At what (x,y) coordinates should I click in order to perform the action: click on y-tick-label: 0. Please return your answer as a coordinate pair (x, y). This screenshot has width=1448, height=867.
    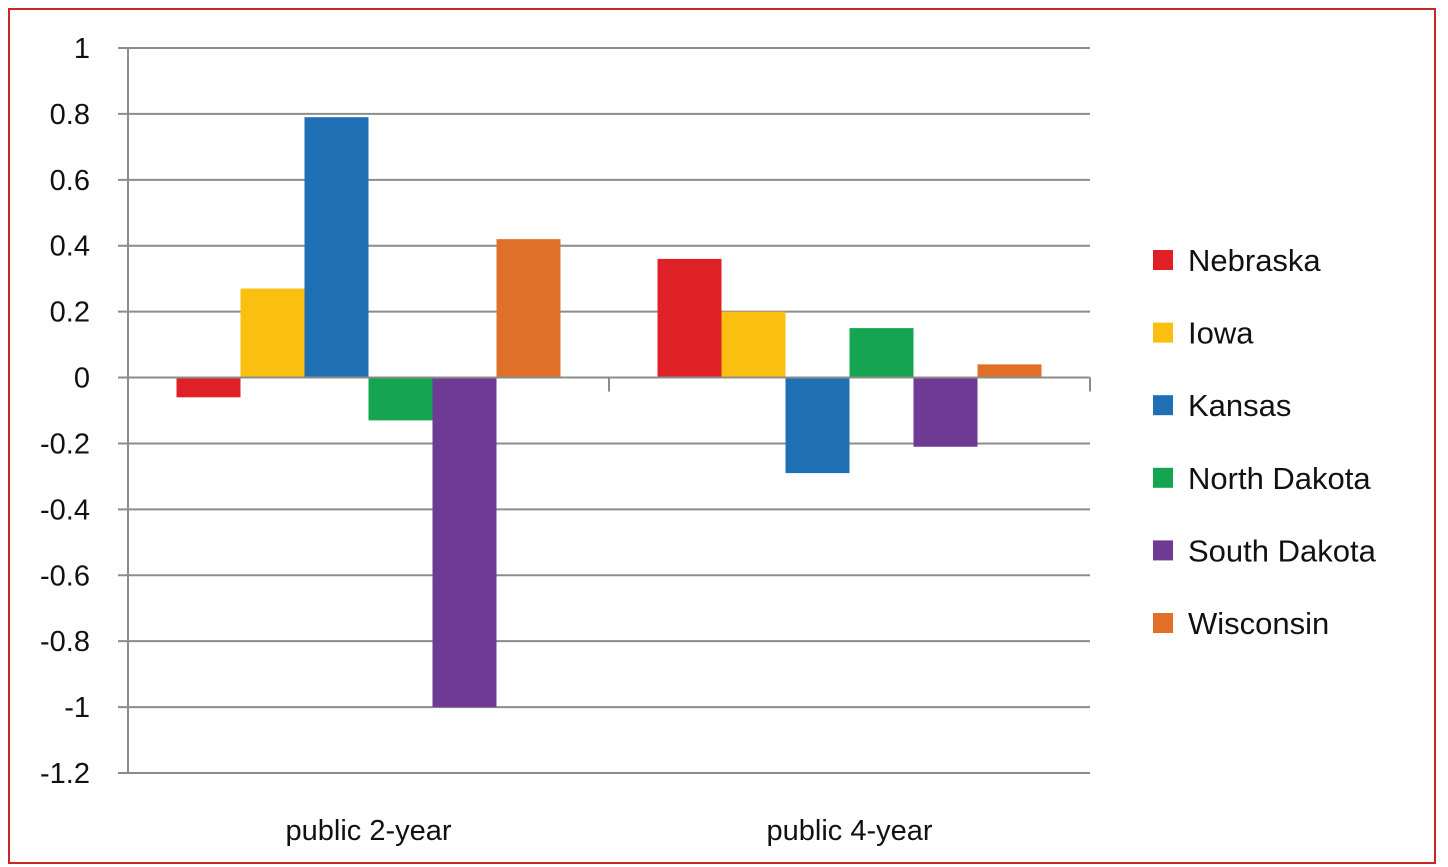
    Looking at the image, I should click on (82, 379).